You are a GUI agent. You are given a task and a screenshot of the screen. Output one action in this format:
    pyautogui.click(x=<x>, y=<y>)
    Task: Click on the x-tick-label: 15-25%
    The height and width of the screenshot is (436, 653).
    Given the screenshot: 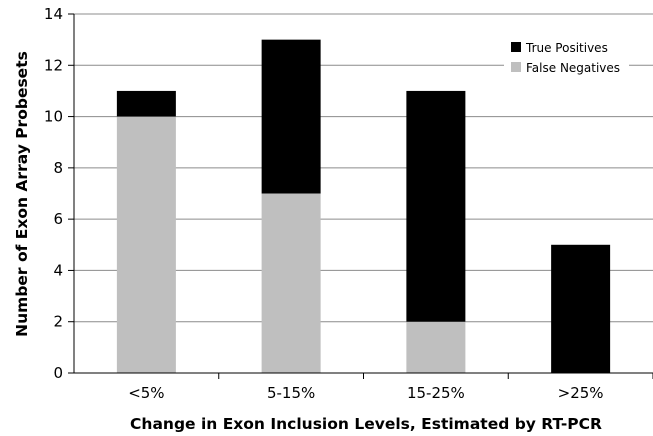 What is the action you would take?
    pyautogui.click(x=436, y=393)
    